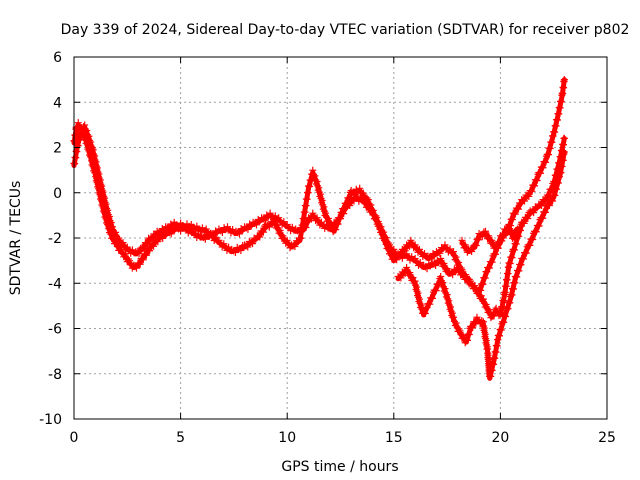 The height and width of the screenshot is (480, 640). Describe the element at coordinates (55, 239) in the screenshot. I see `y-tick-label: -2` at that location.